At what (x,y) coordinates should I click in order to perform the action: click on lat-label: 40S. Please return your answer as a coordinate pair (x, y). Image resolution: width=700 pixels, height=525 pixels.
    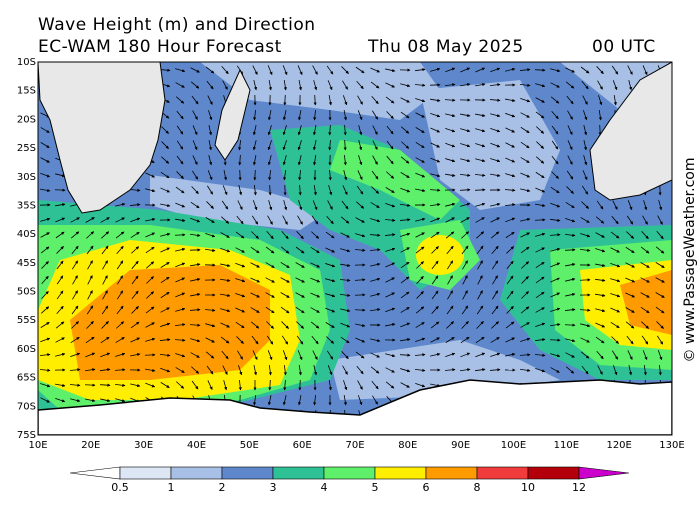
    Looking at the image, I should click on (26, 234).